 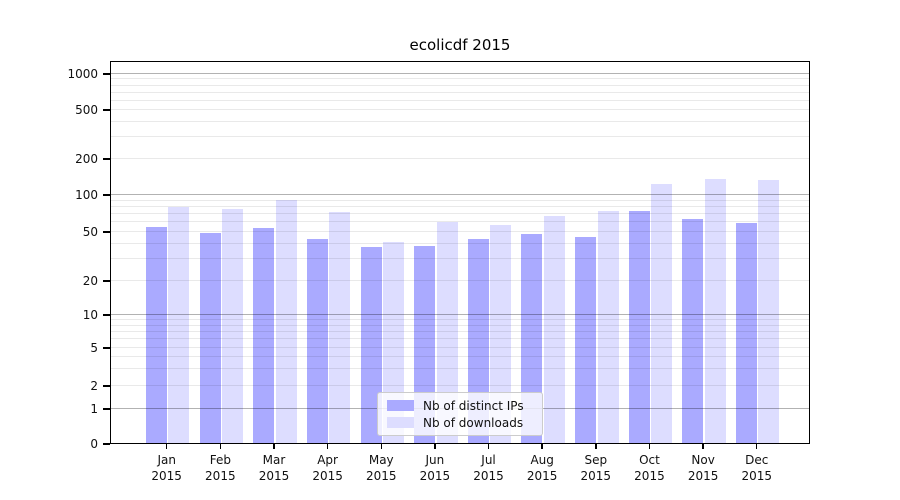 I want to click on bar-downloads-apr, so click(x=340, y=327).